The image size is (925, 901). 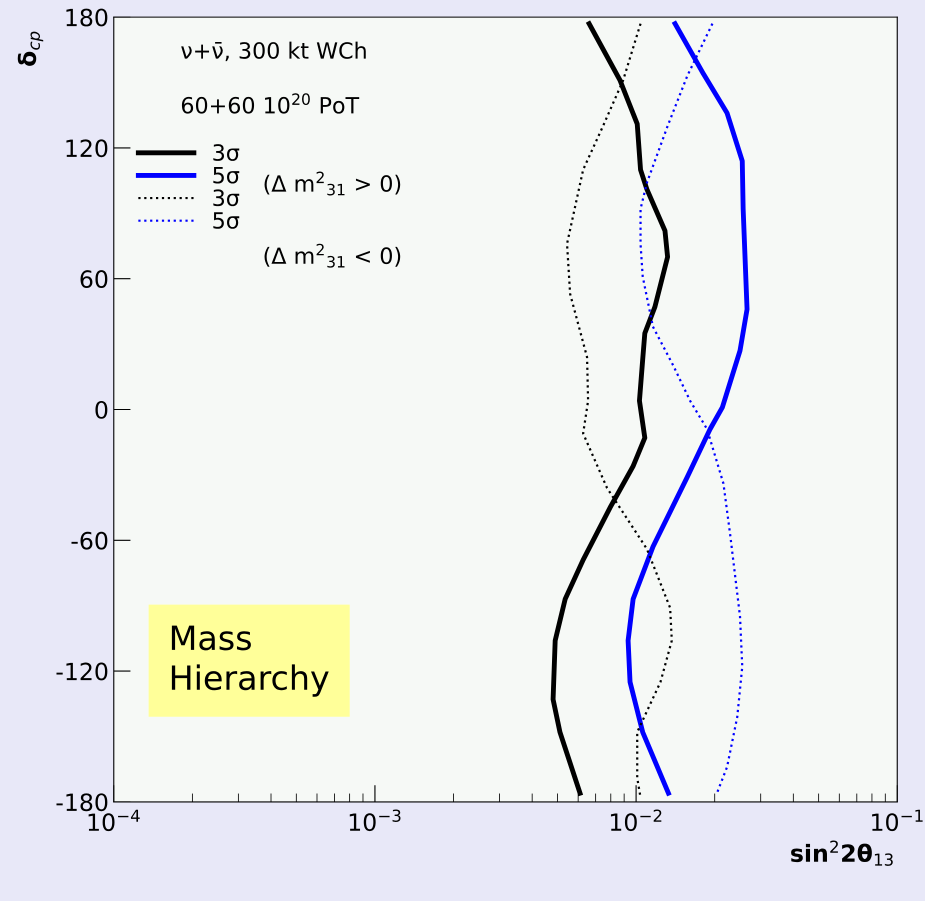 What do you see at coordinates (842, 853) in the screenshot?
I see `x-axis-title: sin$^{2}$2θ$_{13}$` at bounding box center [842, 853].